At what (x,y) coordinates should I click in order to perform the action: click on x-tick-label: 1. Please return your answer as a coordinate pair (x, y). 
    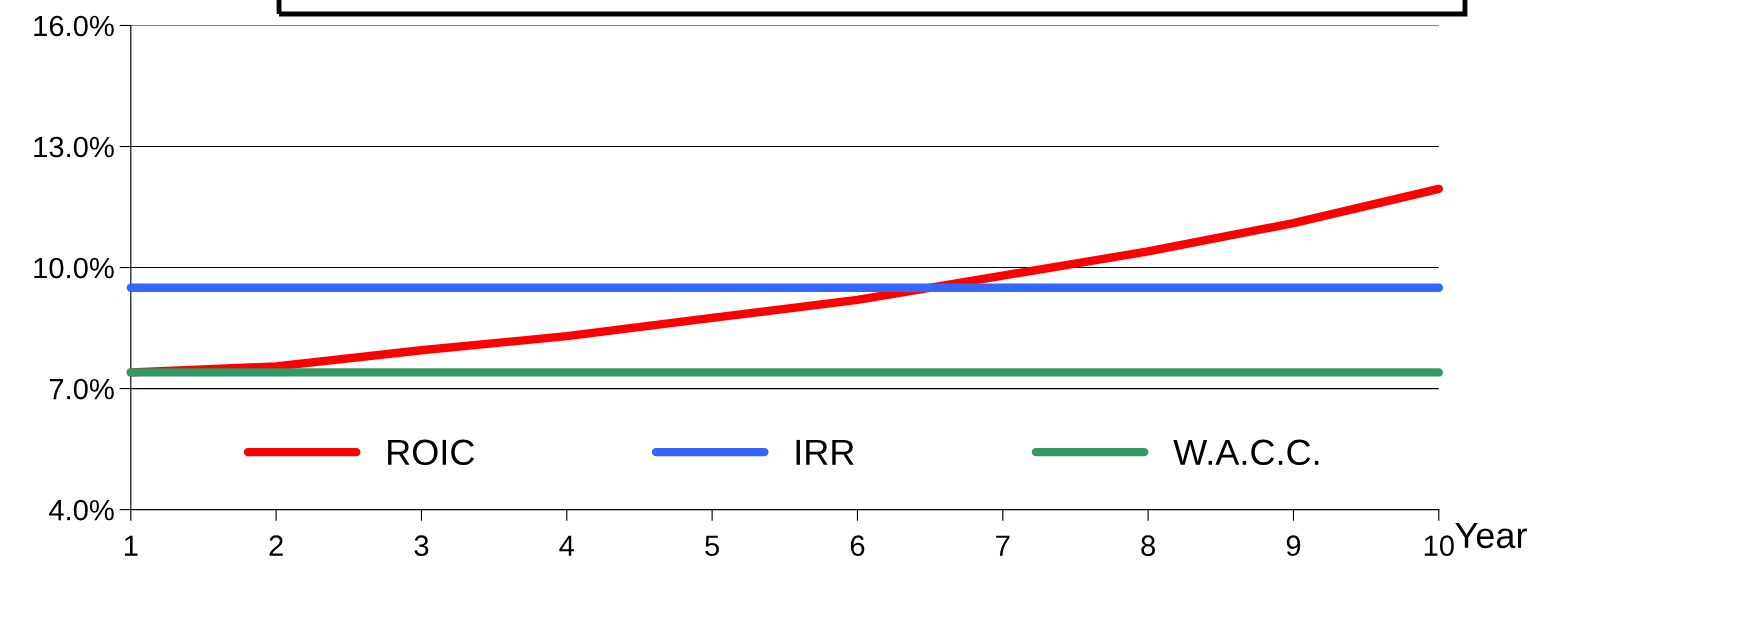
    Looking at the image, I should click on (131, 545).